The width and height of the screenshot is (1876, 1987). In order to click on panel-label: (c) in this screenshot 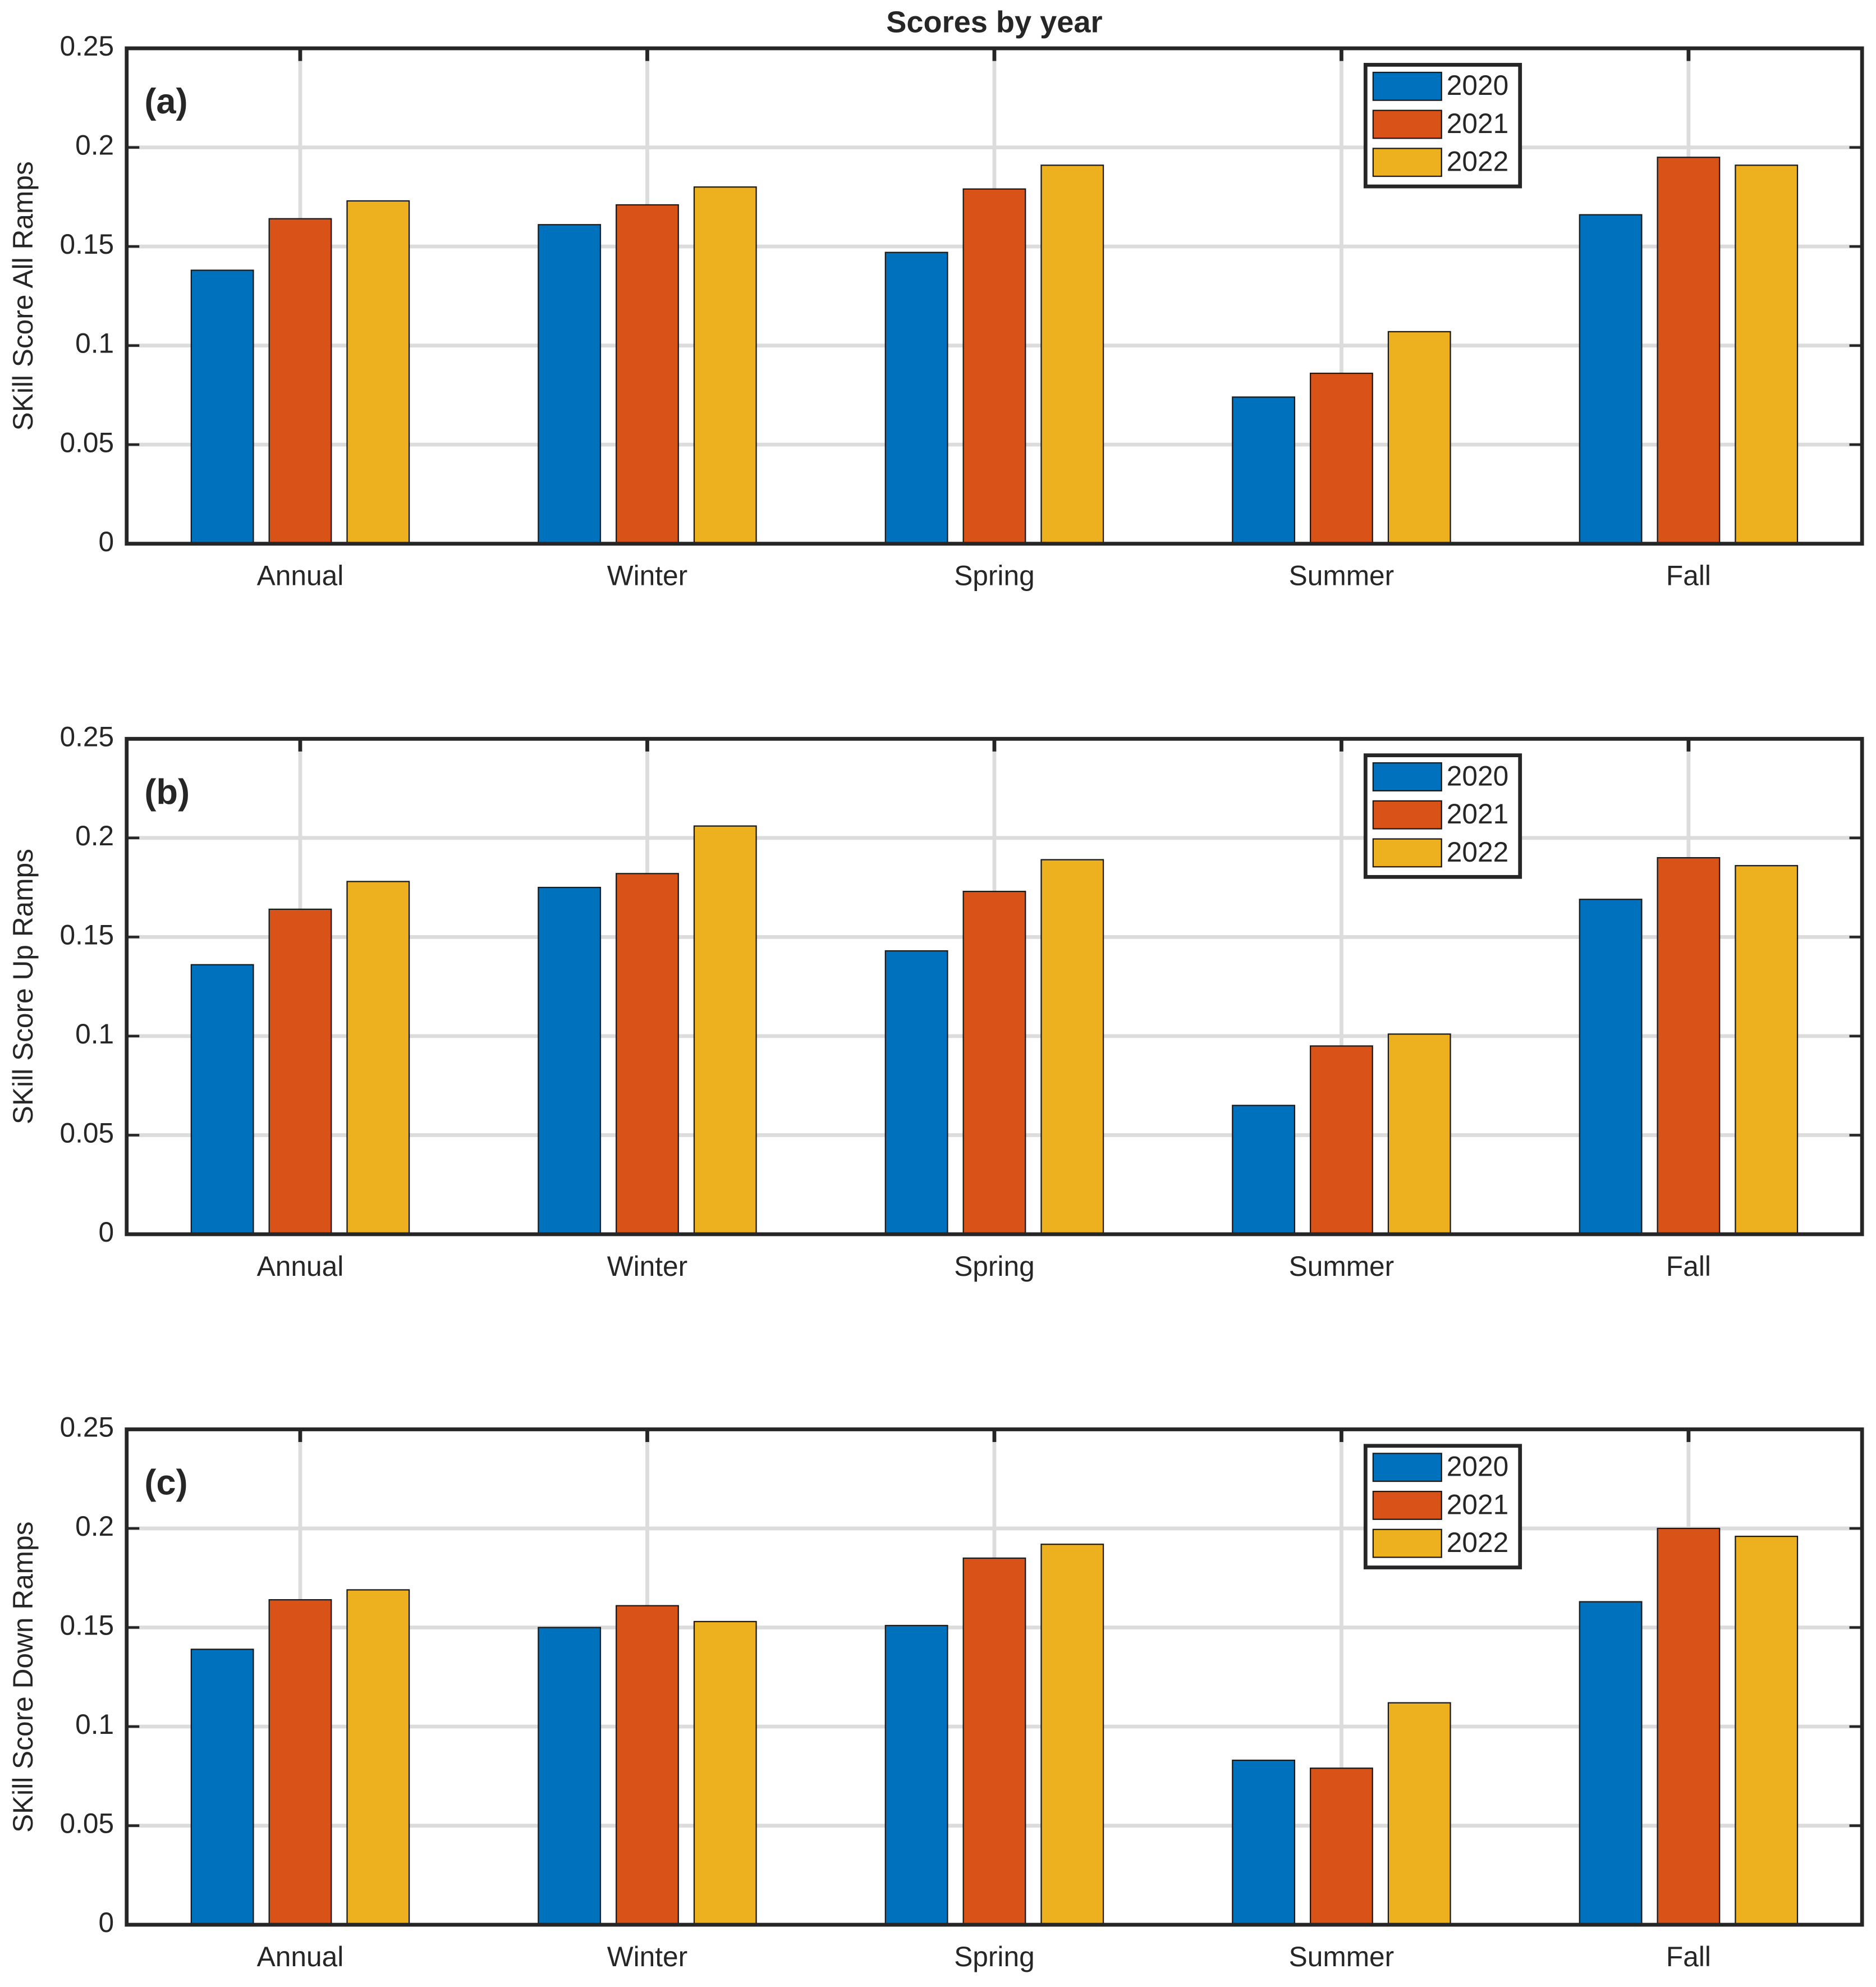, I will do `click(166, 1483)`.